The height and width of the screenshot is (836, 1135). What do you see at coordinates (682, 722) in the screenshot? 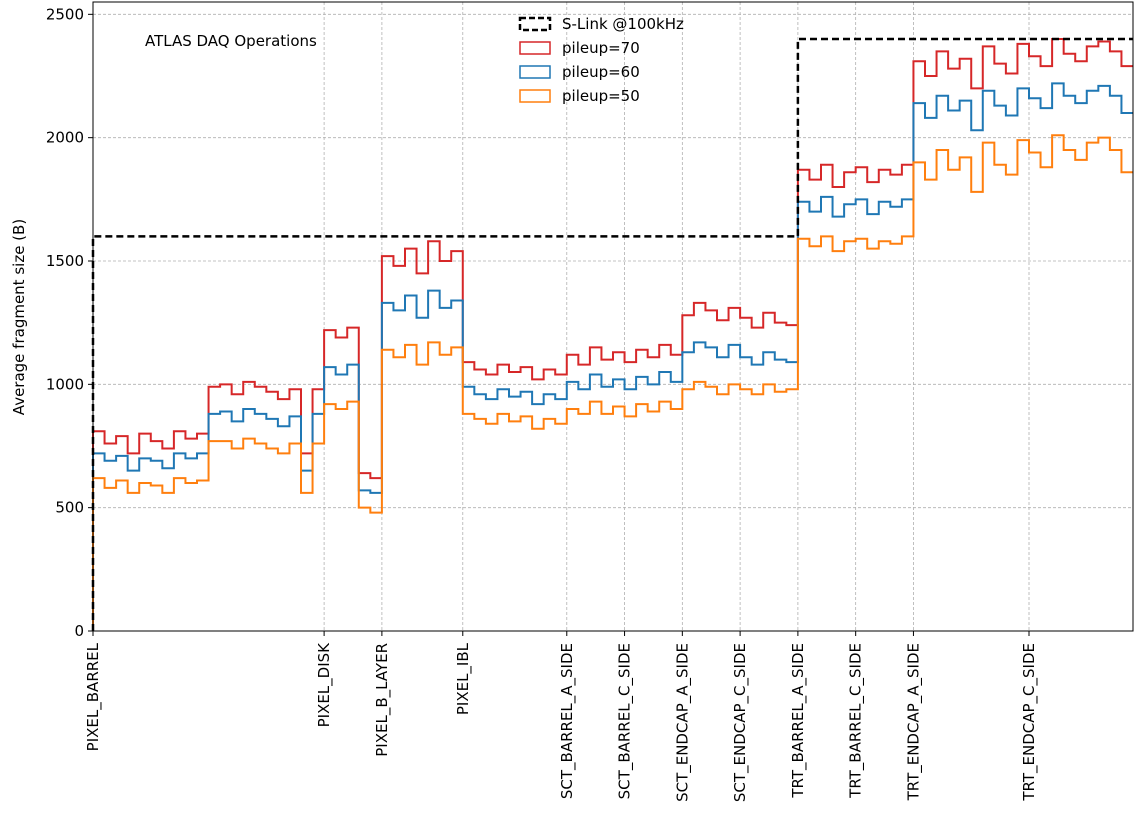
I see `x-tick-label: SCT_ENDCAP_A_SIDE` at bounding box center [682, 722].